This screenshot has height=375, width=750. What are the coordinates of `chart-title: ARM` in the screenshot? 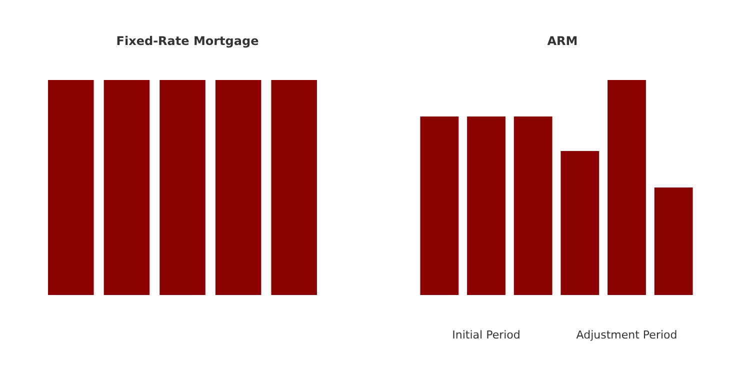 It's located at (562, 41).